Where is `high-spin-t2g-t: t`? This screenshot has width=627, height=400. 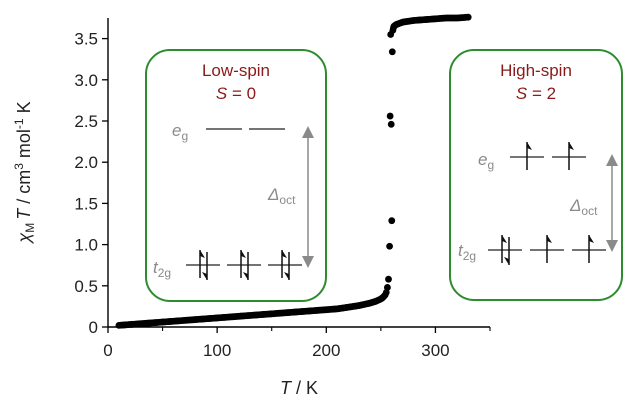 high-spin-t2g-t: t is located at coordinates (461, 250).